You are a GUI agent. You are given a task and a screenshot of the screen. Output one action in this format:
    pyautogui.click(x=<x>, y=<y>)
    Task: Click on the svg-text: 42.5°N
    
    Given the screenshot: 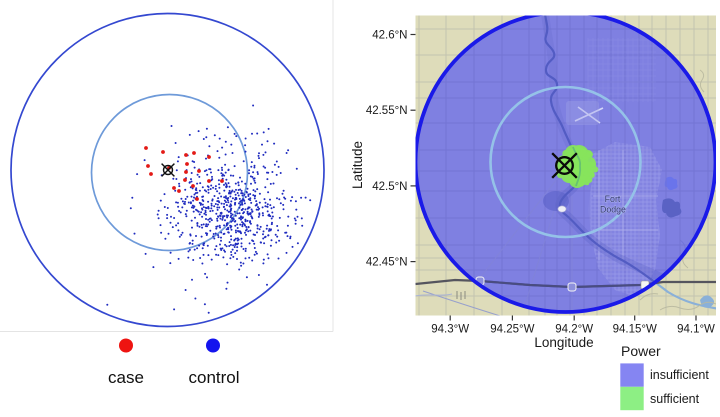 What is the action you would take?
    pyautogui.click(x=389, y=187)
    